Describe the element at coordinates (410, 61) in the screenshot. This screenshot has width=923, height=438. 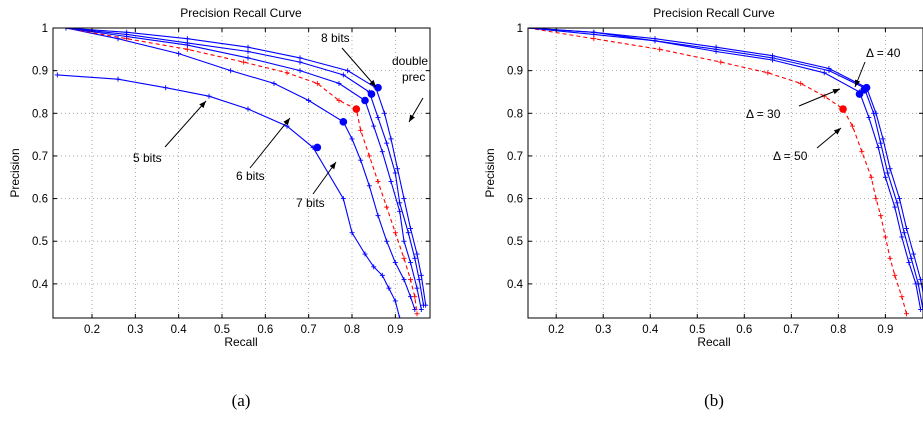
I see `annotation-double: double` at that location.